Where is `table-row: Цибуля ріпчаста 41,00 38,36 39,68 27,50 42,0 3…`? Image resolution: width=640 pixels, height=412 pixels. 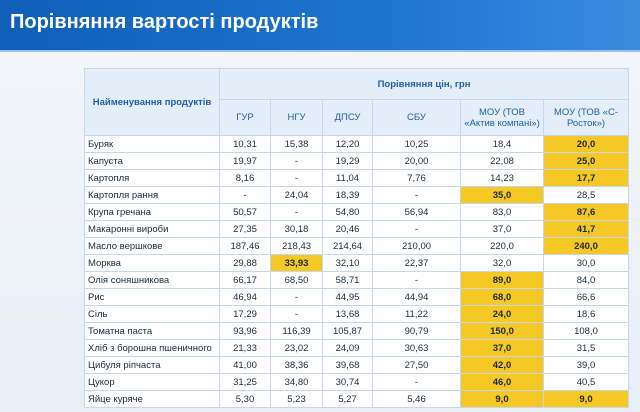 table-row: Цибуля ріпчаста 41,00 38,36 39,68 27,50 42,0 3… is located at coordinates (357, 365).